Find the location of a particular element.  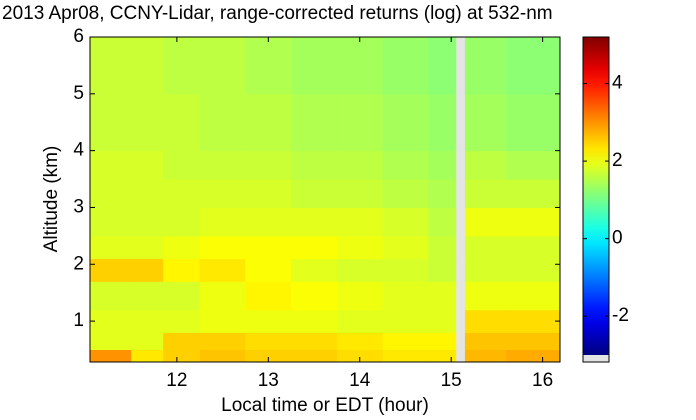

y-tick-label: 2 is located at coordinates (78, 263).